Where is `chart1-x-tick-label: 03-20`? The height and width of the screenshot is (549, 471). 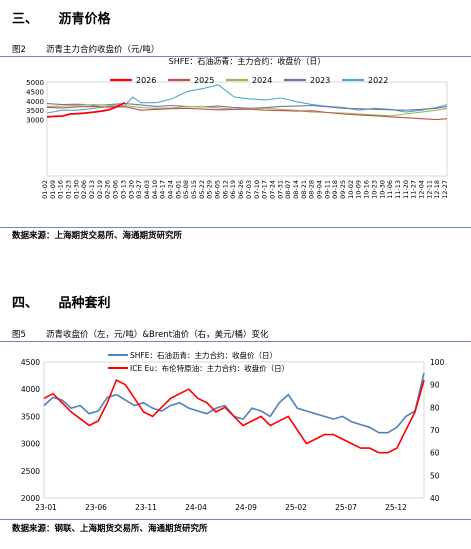
chart1-x-tick-label: 03-20 is located at coordinates (131, 189).